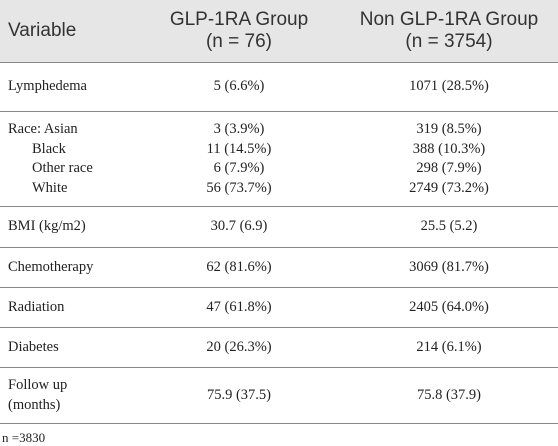 This screenshot has width=558, height=446. What do you see at coordinates (239, 129) in the screenshot?
I see `cell-text: 3 (3.9%)` at bounding box center [239, 129].